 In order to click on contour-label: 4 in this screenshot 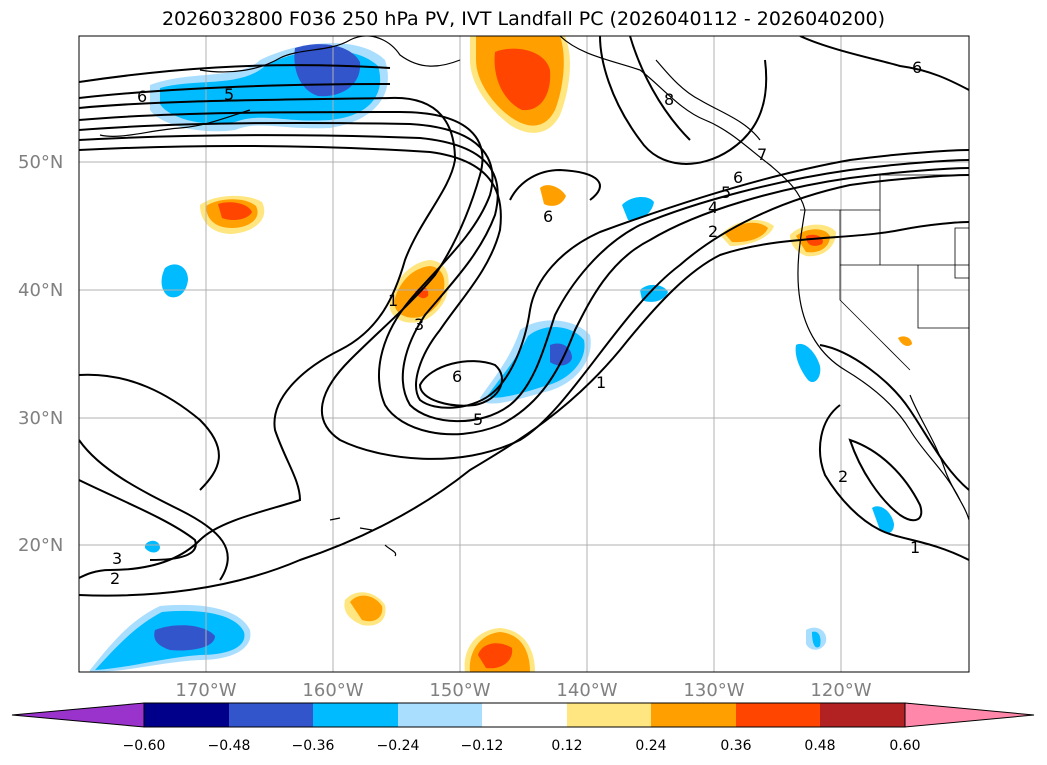, I will do `click(713, 207)`.